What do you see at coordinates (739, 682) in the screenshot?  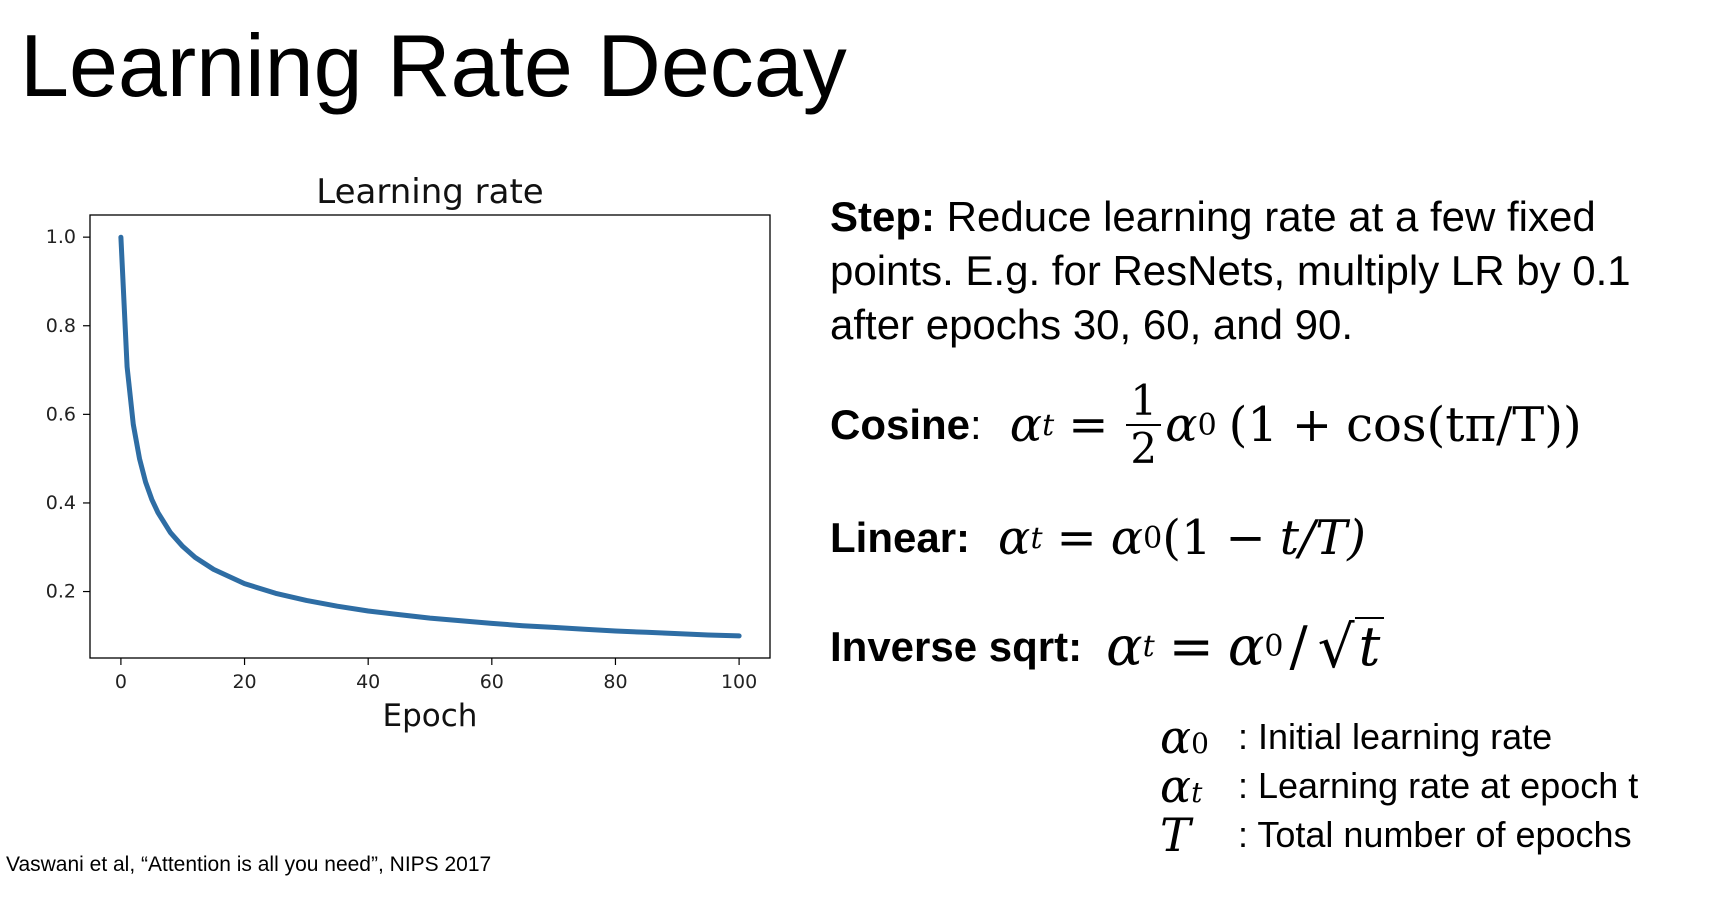 I see `x-tick-label: 100` at bounding box center [739, 682].